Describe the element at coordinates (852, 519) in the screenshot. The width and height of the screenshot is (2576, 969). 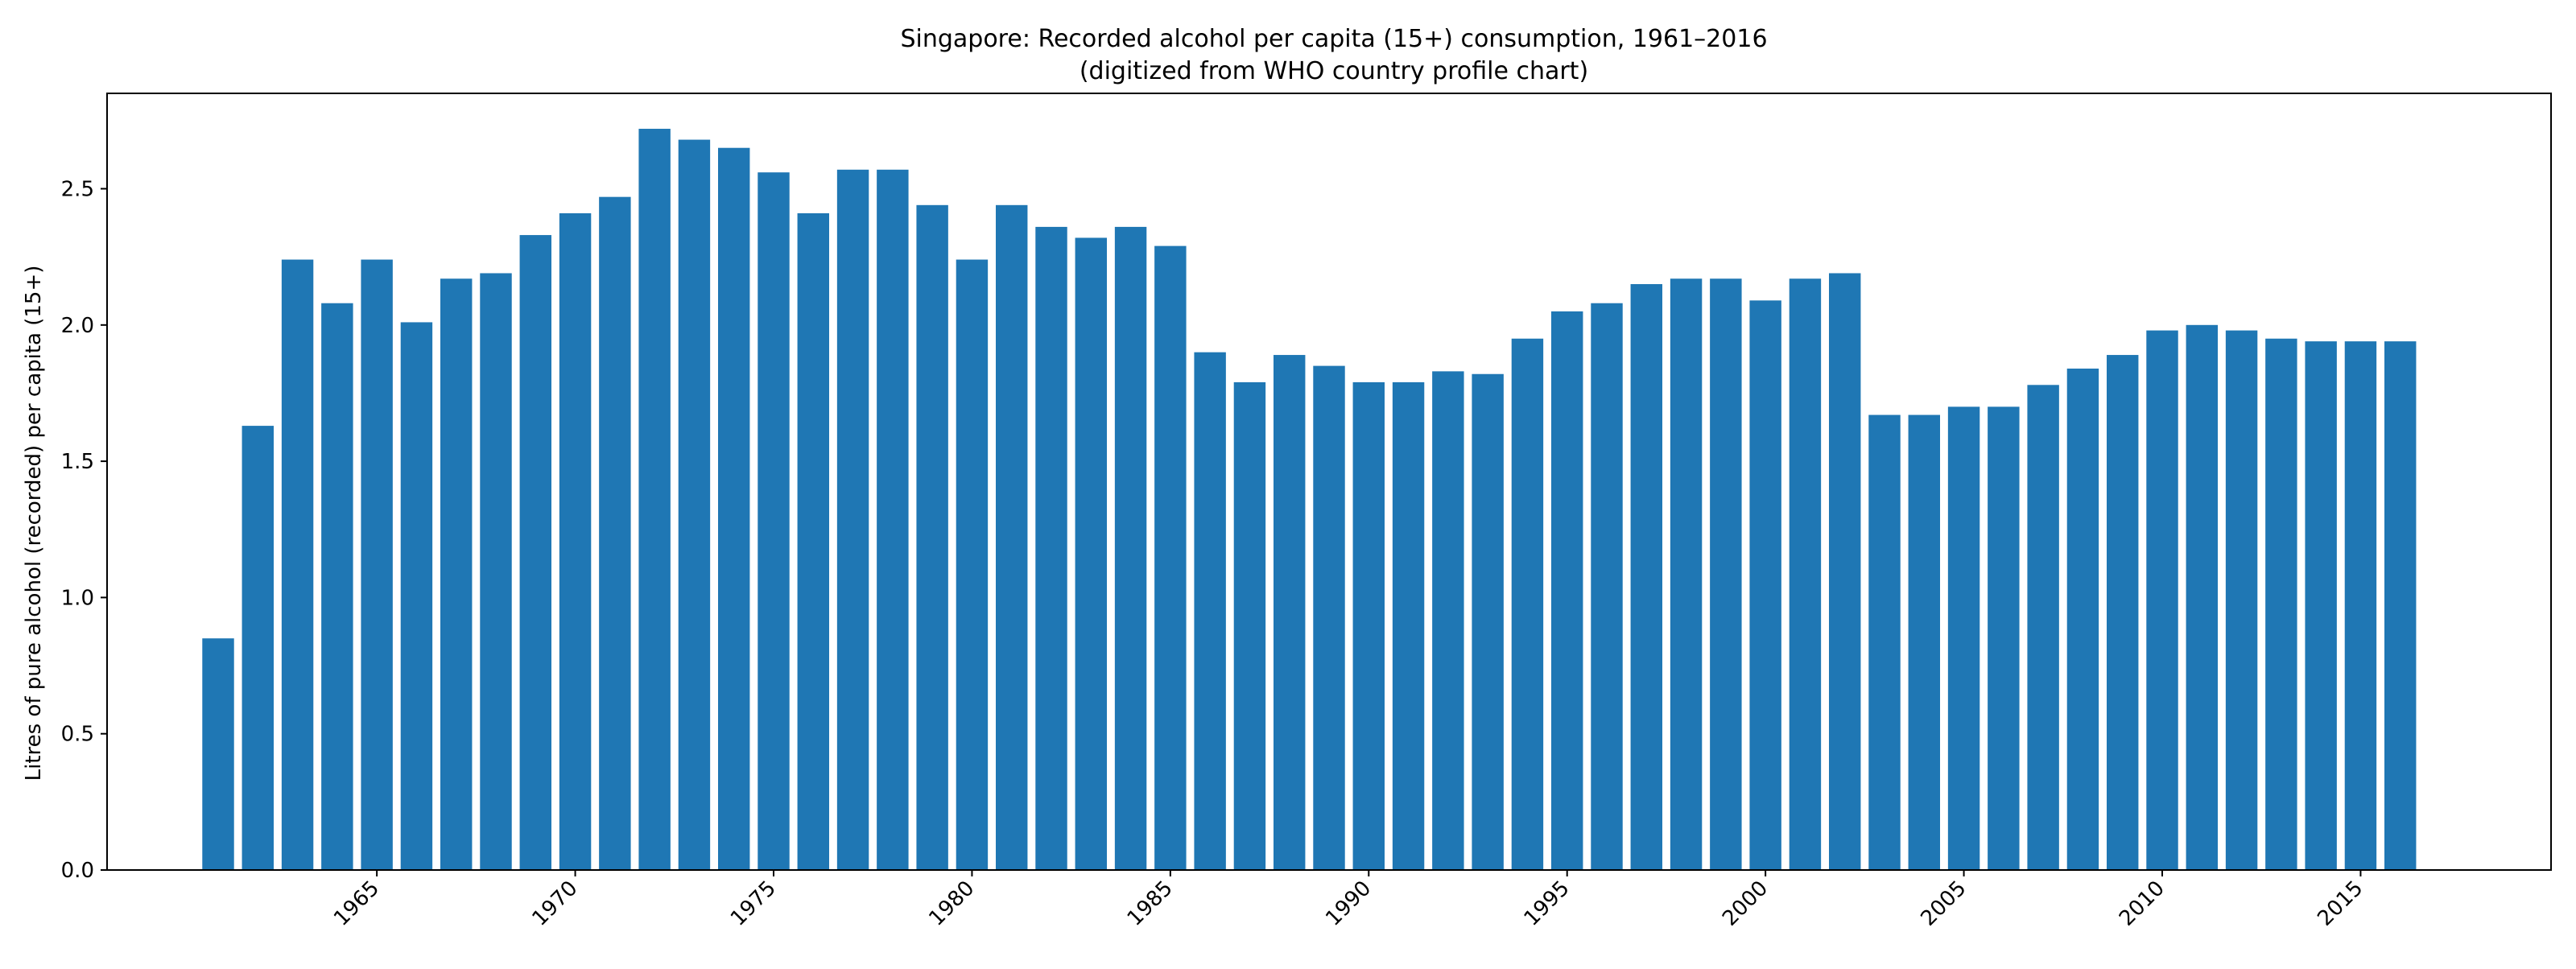
I see `bar-1977` at that location.